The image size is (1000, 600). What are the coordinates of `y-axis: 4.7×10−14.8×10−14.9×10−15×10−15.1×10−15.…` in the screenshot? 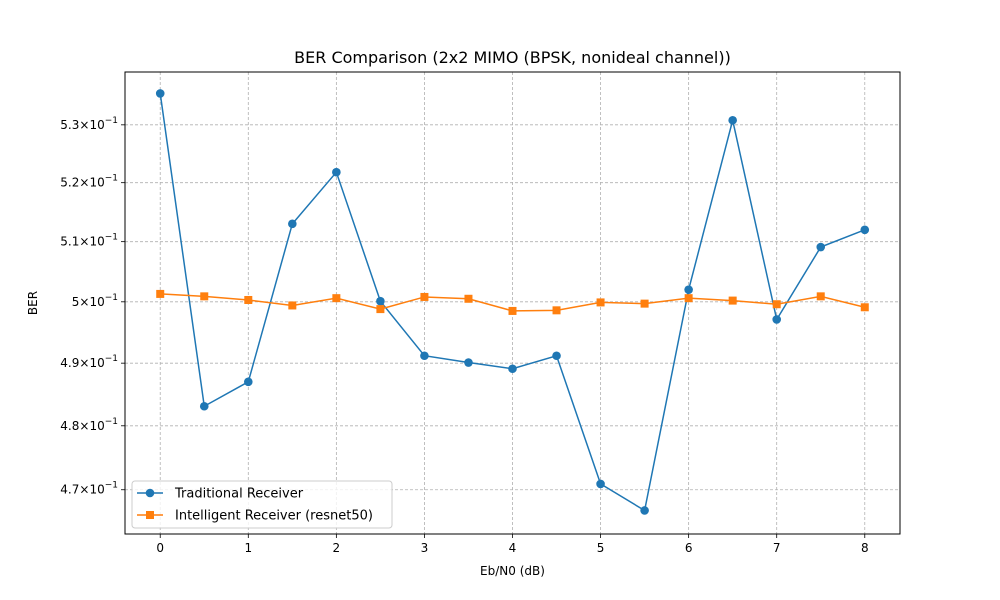 It's located at (92, 306).